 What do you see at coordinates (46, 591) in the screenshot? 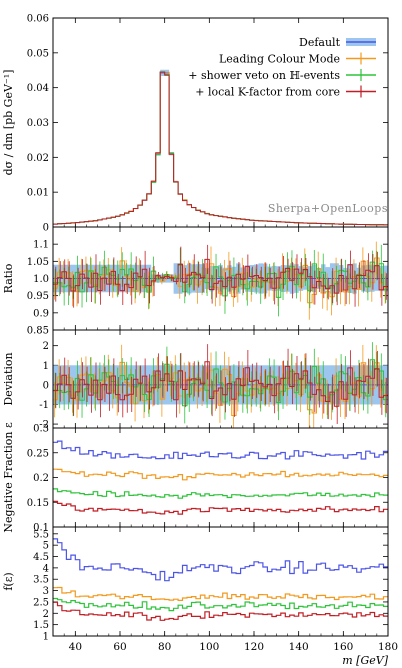
I see `feps-ytick-label: 3` at bounding box center [46, 591].